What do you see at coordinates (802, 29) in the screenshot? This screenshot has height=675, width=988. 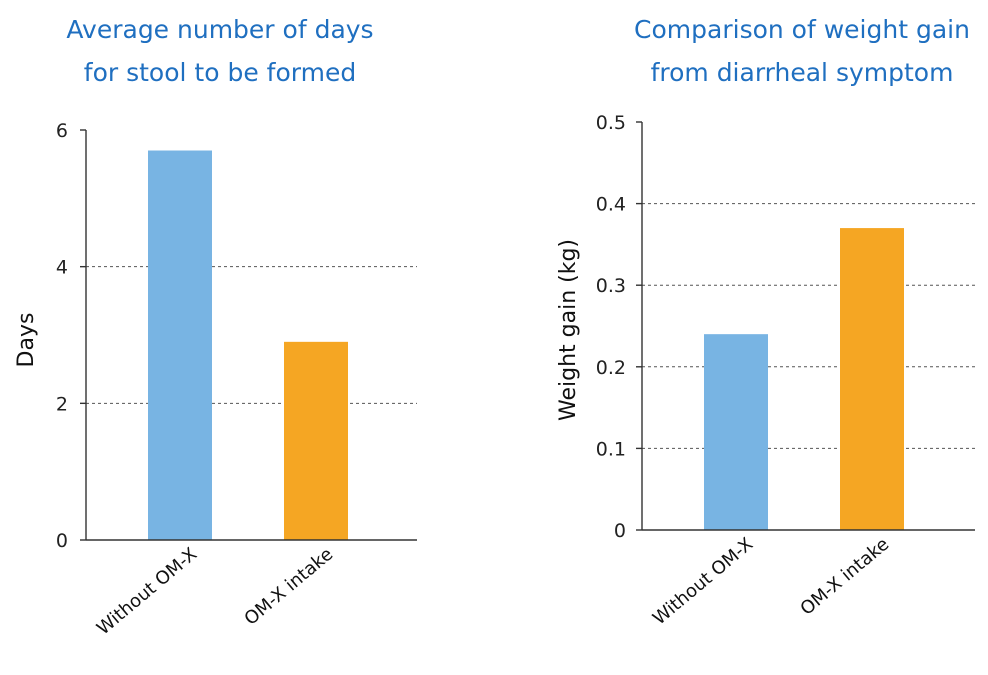 I see `chart-title-line-1: Comparison of weight gain` at bounding box center [802, 29].